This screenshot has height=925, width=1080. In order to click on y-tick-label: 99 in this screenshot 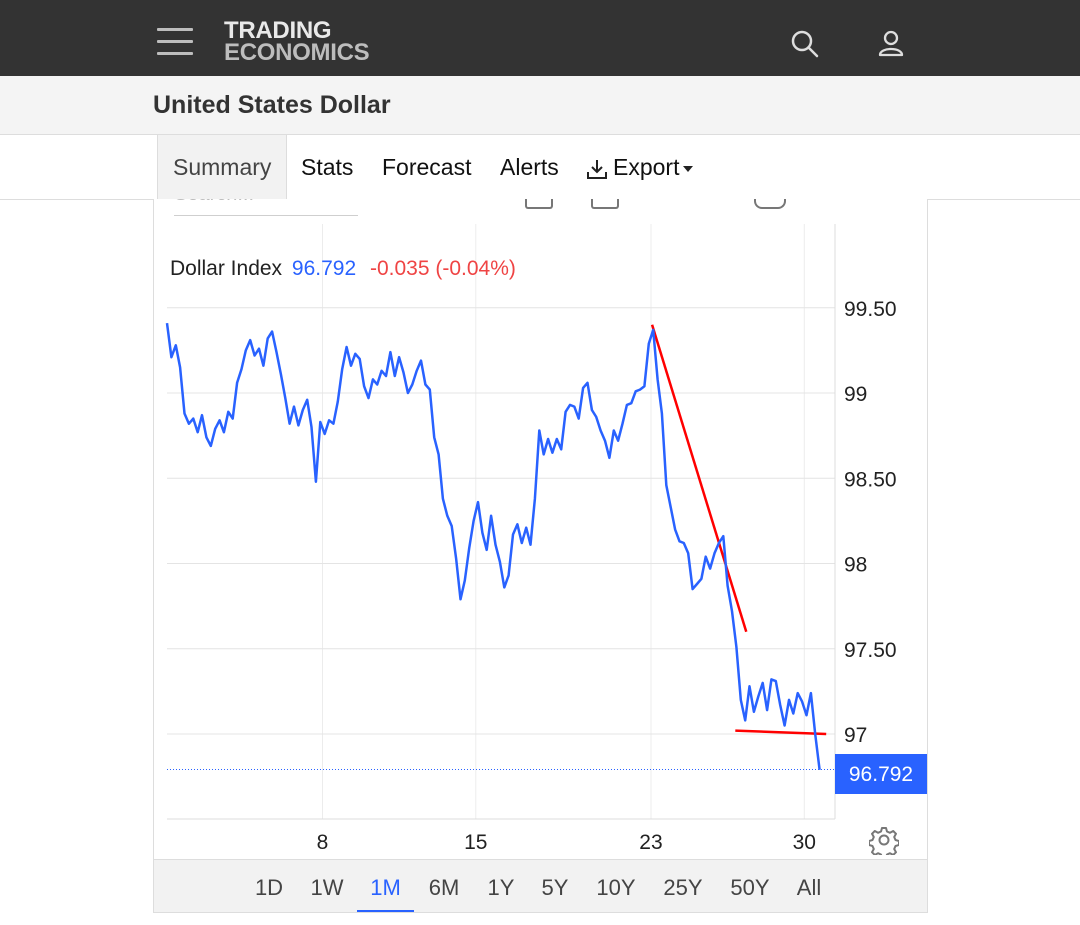, I will do `click(855, 394)`.